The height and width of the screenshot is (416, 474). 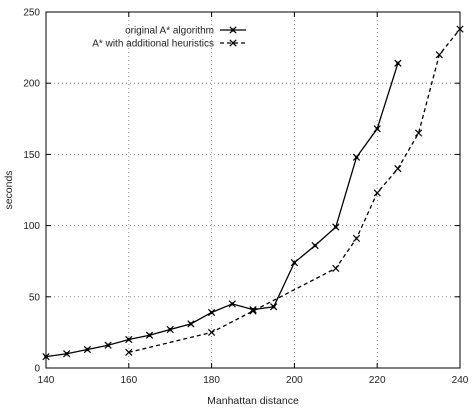 What do you see at coordinates (294, 380) in the screenshot?
I see `x-tick-label: 200` at bounding box center [294, 380].